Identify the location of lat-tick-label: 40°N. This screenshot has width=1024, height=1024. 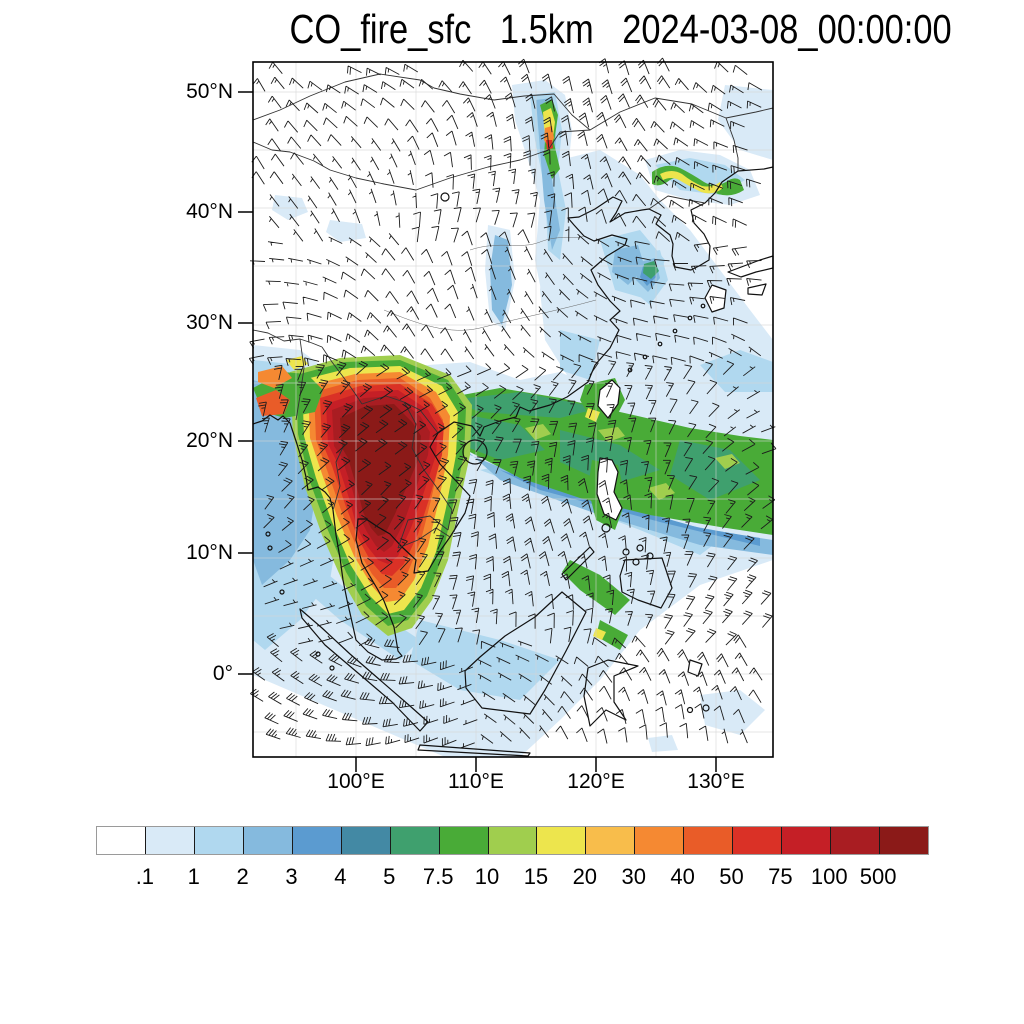
(209, 211).